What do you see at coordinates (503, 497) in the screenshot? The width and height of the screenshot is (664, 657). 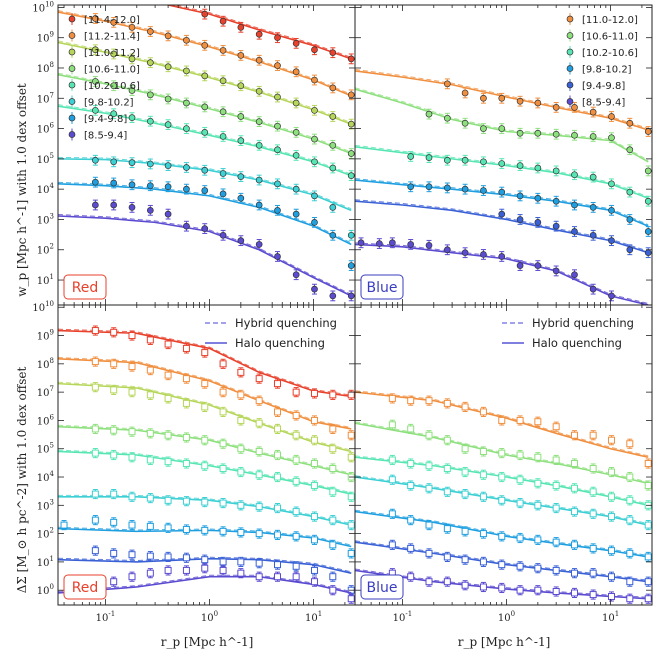 I see `plot-area` at bounding box center [503, 497].